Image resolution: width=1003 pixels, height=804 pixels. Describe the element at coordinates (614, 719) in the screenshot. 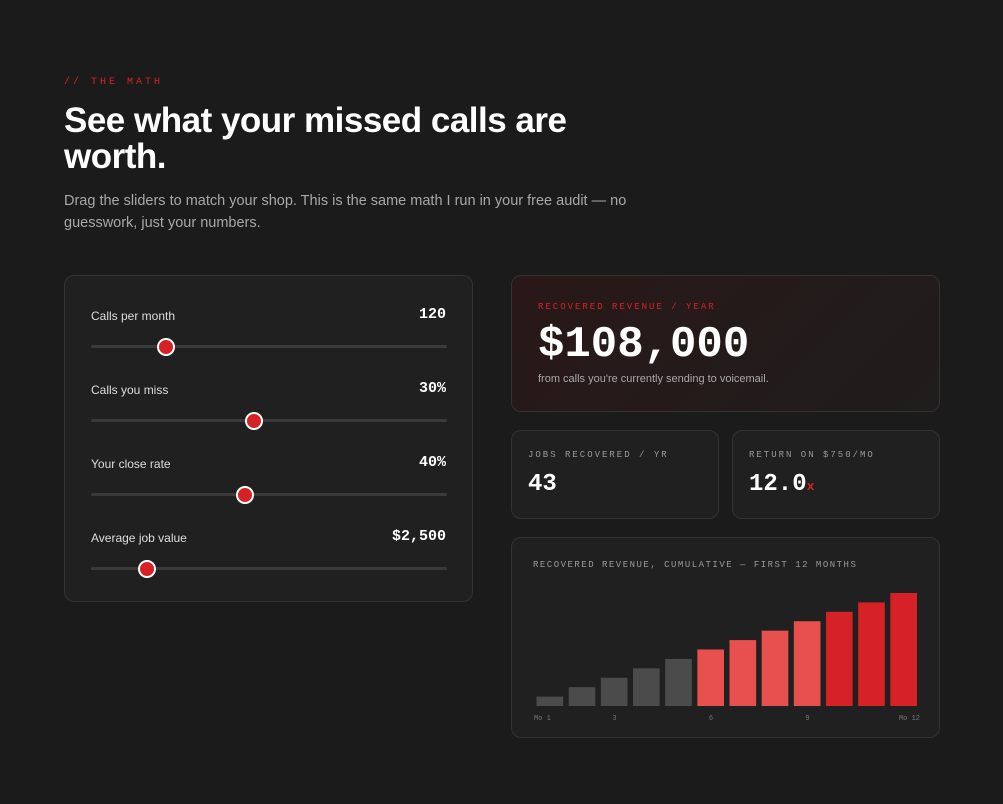

I see `x-tick-label: 3` at that location.